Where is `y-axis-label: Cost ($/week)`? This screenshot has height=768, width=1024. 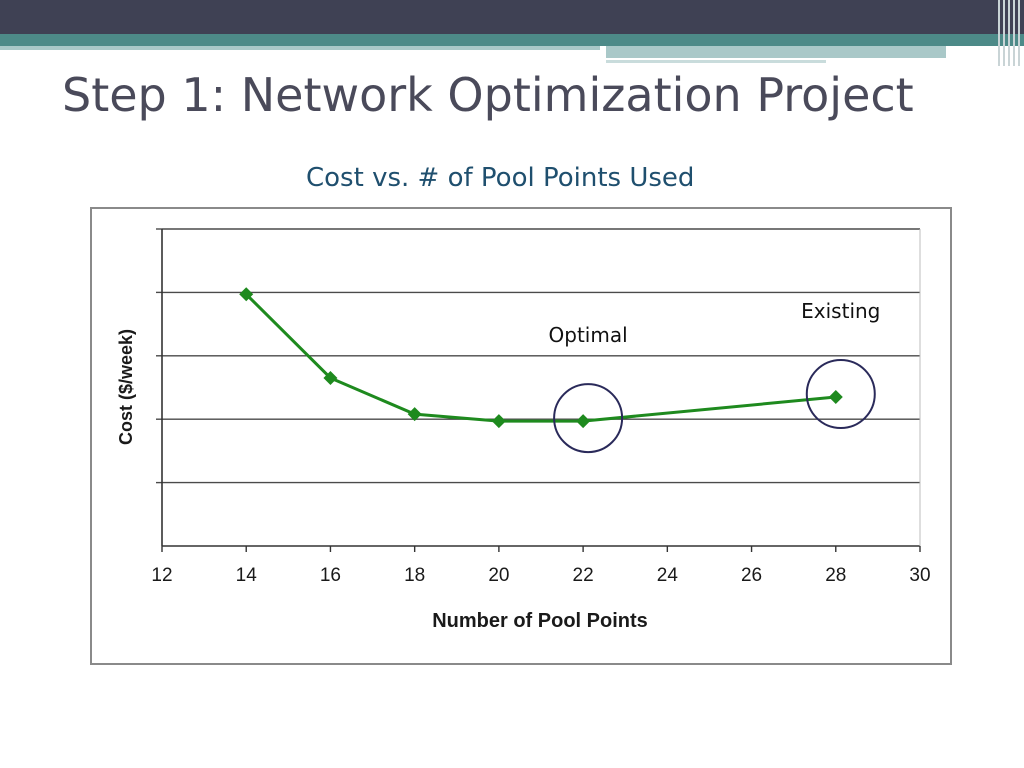 y-axis-label: Cost ($/week) is located at coordinates (126, 387).